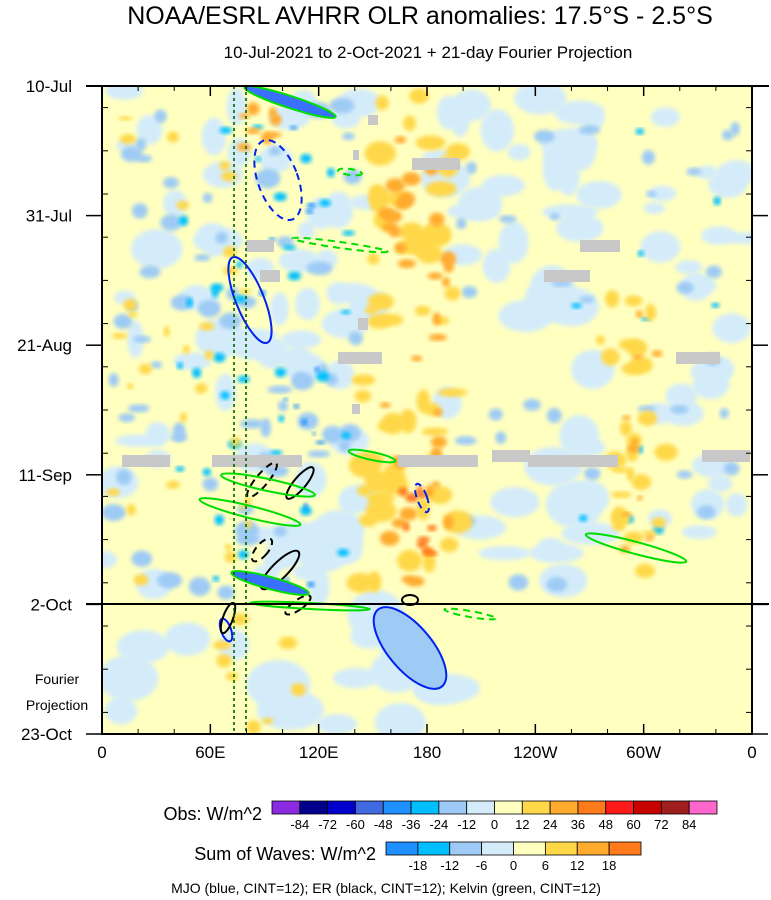  What do you see at coordinates (550, 824) in the screenshot?
I see `obs-colorbar-level-label: 24` at bounding box center [550, 824].